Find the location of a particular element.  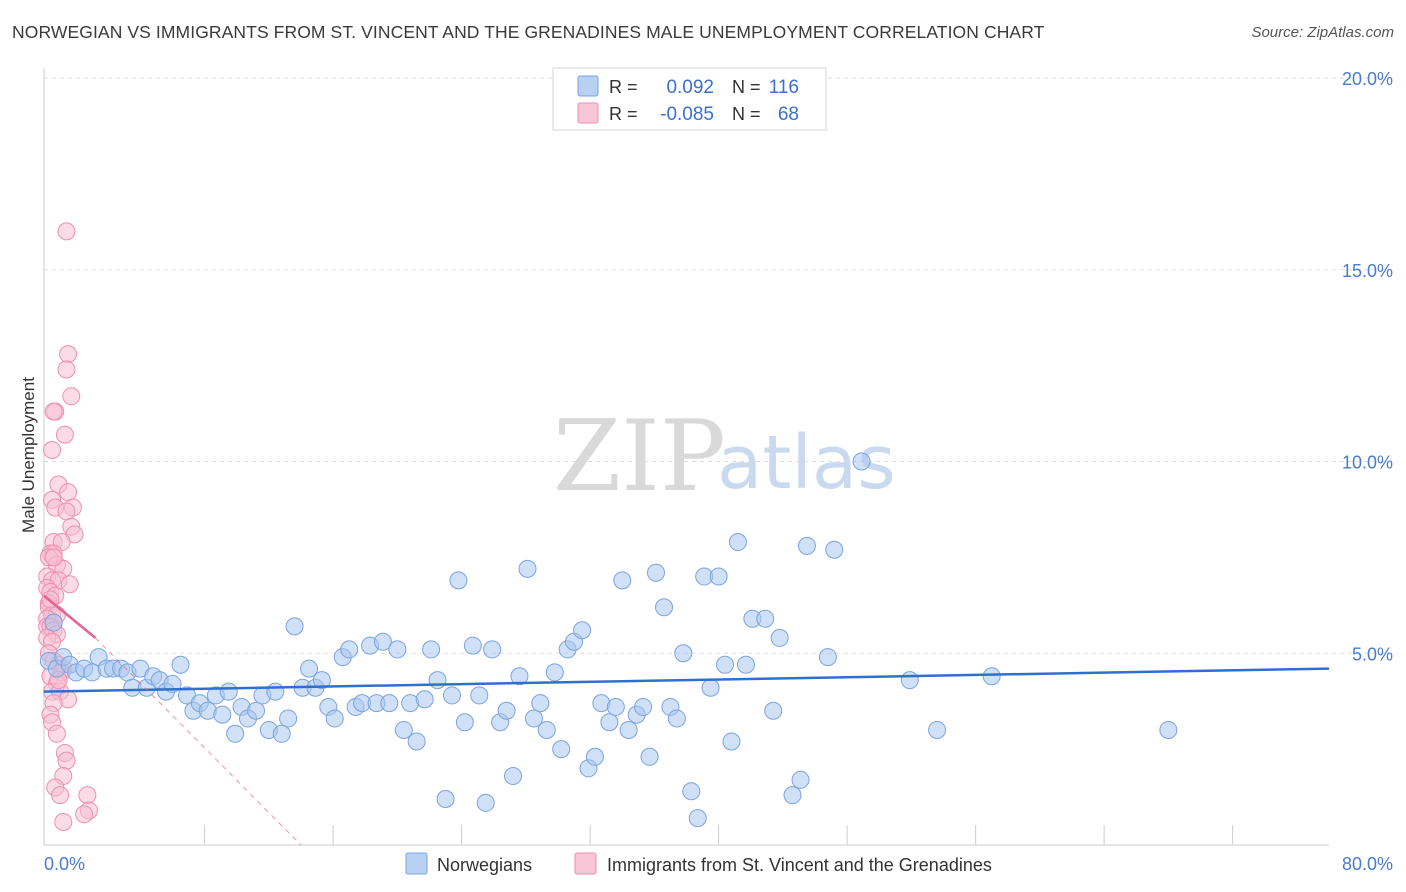

y-tick-labels: 5.0% 10.0% 15.0% 20.0% is located at coordinates (1367, 366).